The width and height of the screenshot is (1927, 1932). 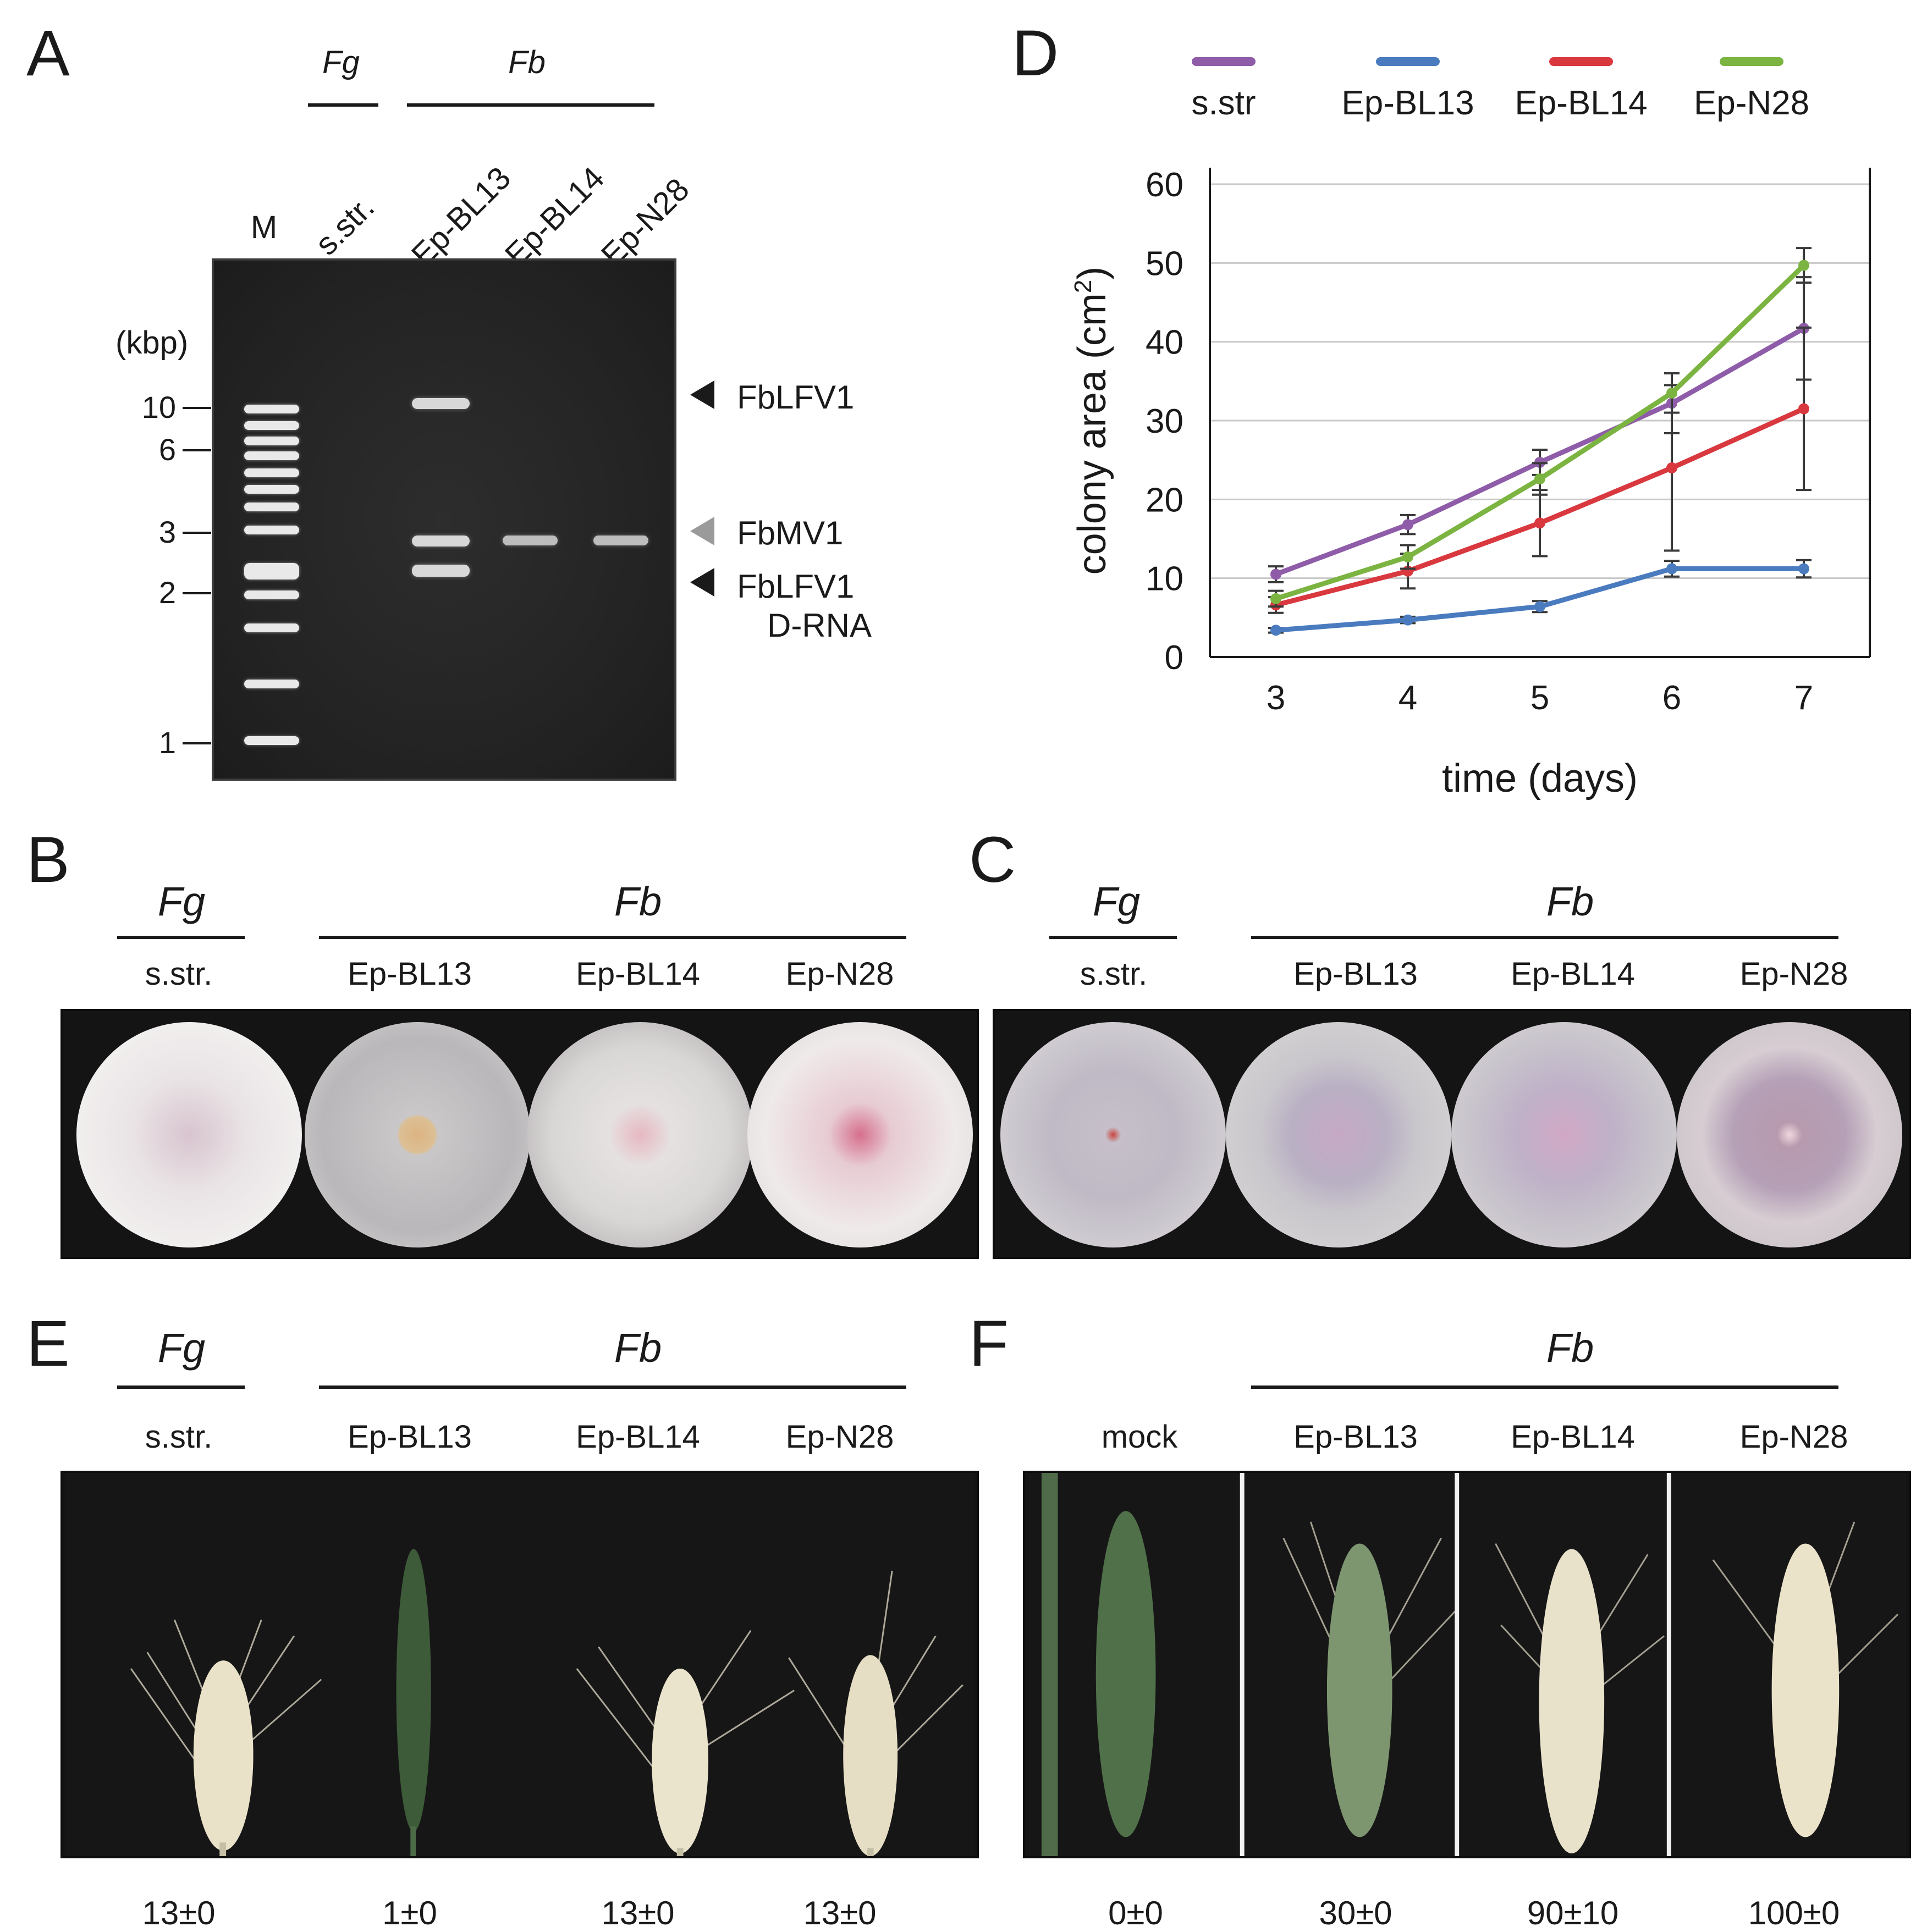 I want to click on x-tick-label: 7, so click(x=1803, y=698).